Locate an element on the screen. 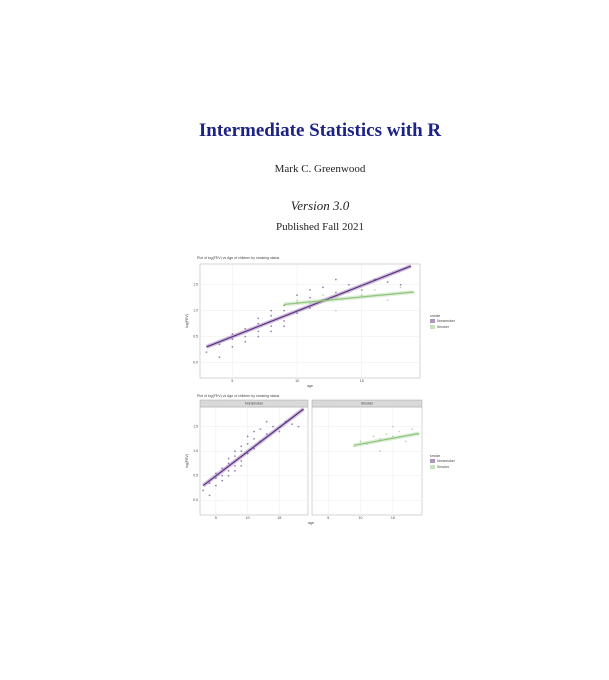 This screenshot has width=609, height=680. title: Intermediate Statistics with R is located at coordinates (320, 130).